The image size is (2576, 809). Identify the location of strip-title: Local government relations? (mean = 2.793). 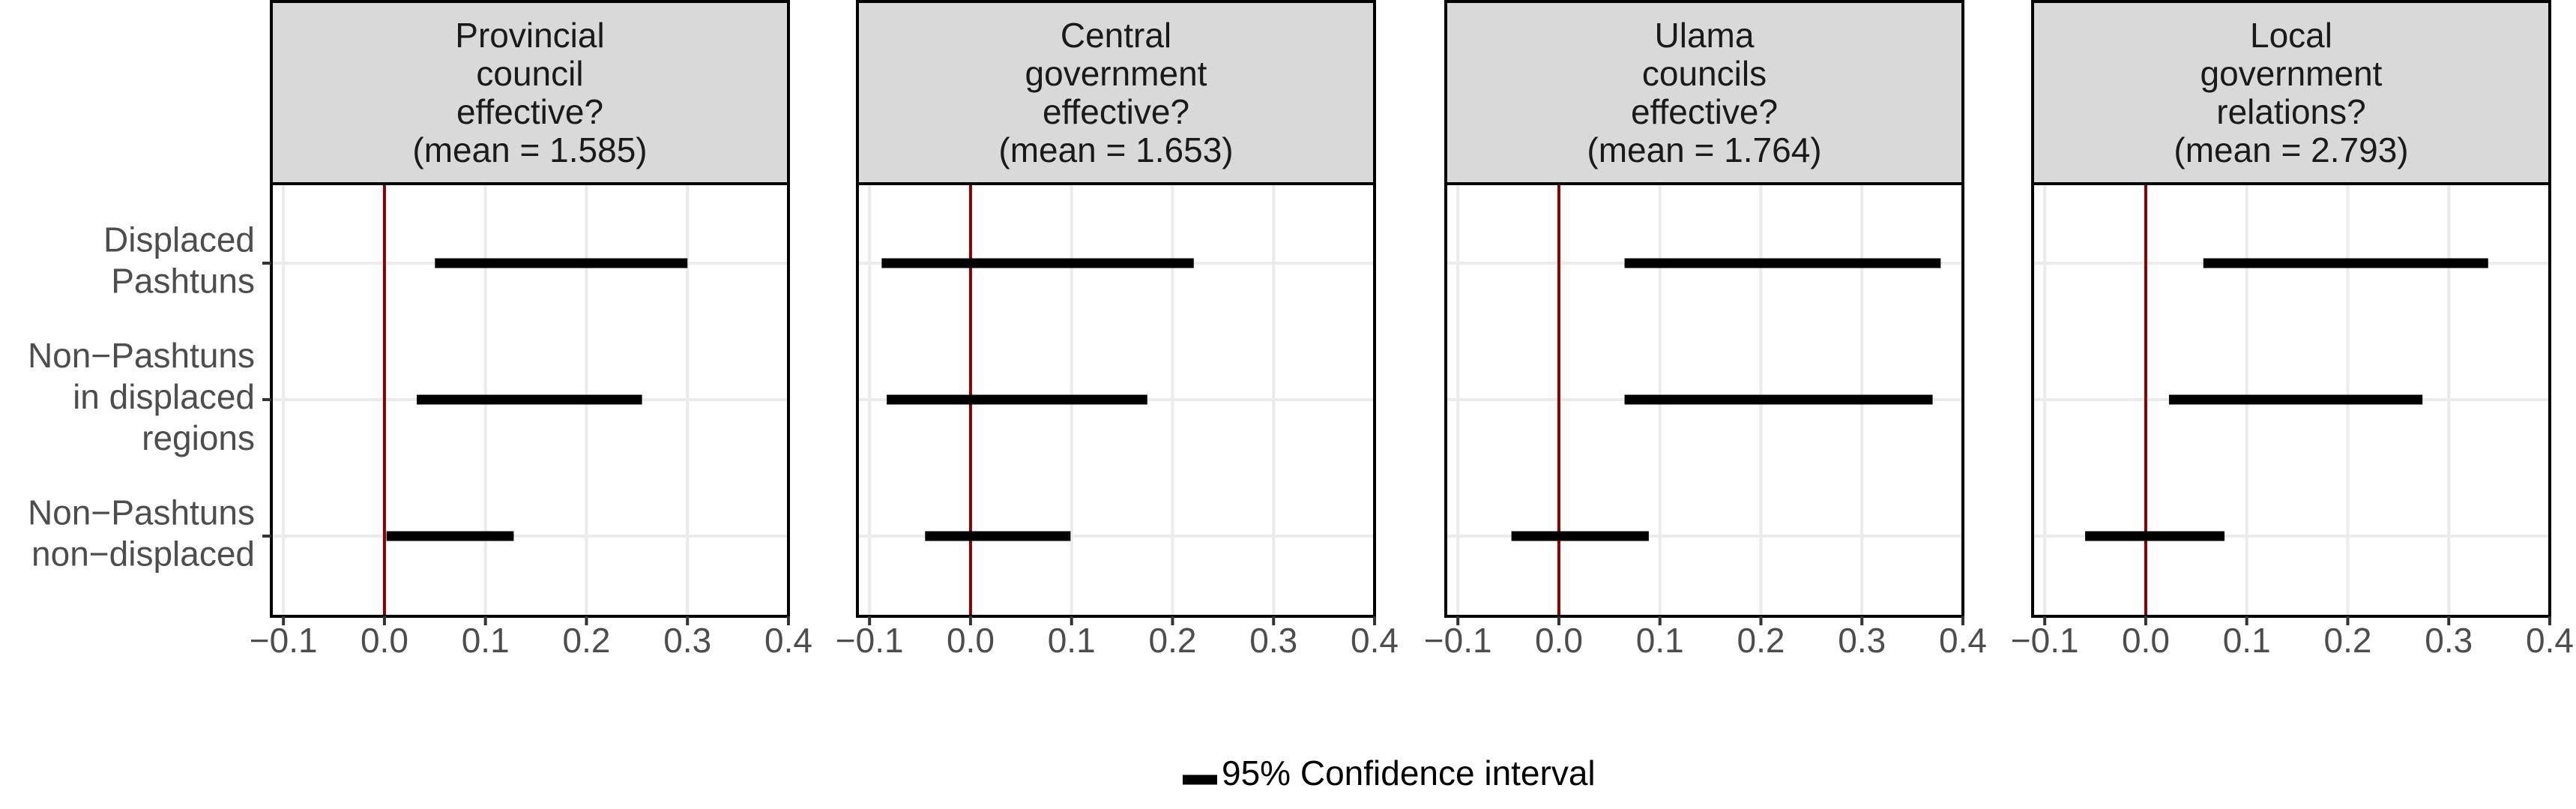
(2291, 93).